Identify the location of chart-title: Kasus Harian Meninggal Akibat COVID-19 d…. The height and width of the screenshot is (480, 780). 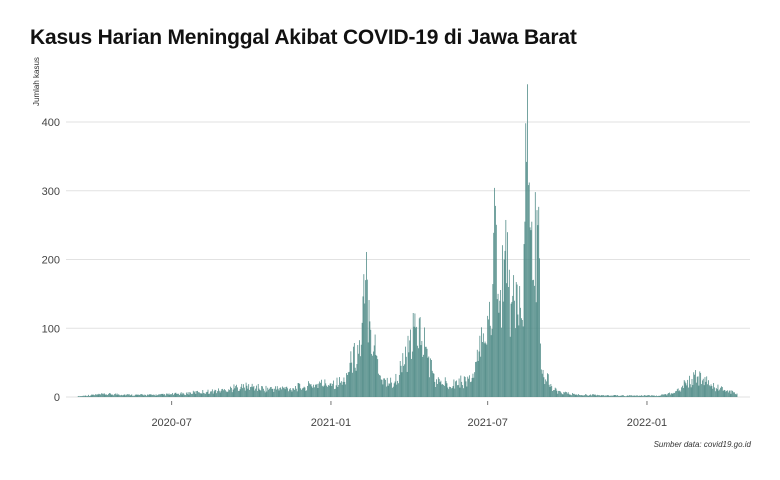
(303, 37).